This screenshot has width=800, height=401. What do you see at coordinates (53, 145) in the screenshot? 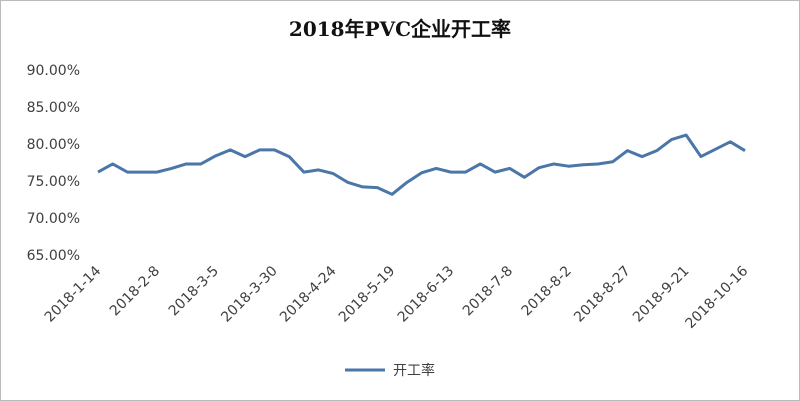
I see `y-tick-label: 80.00%` at bounding box center [53, 145].